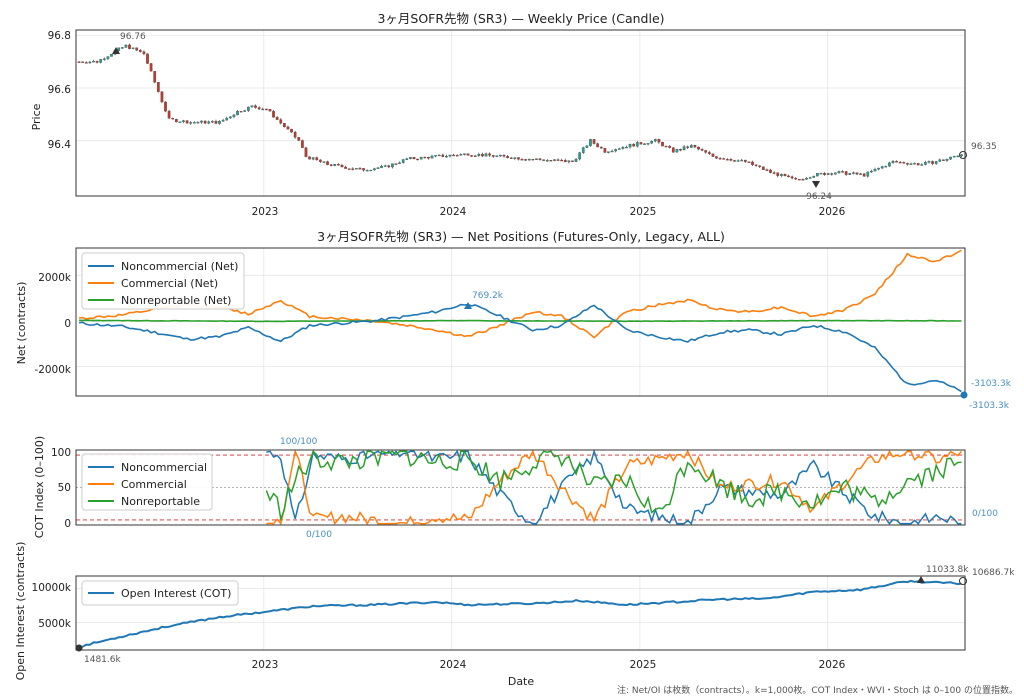 Image resolution: width=1024 pixels, height=699 pixels. I want to click on oi-tick-5000k: 5000k, so click(55, 624).